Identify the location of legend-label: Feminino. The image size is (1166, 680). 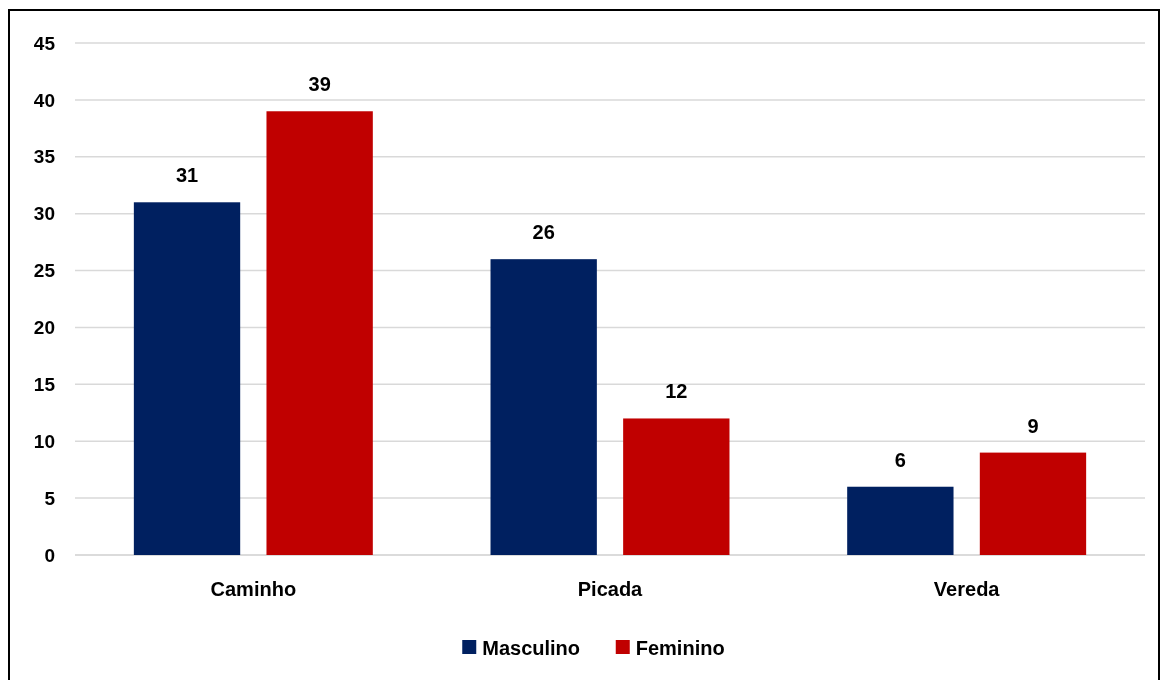
(680, 648).